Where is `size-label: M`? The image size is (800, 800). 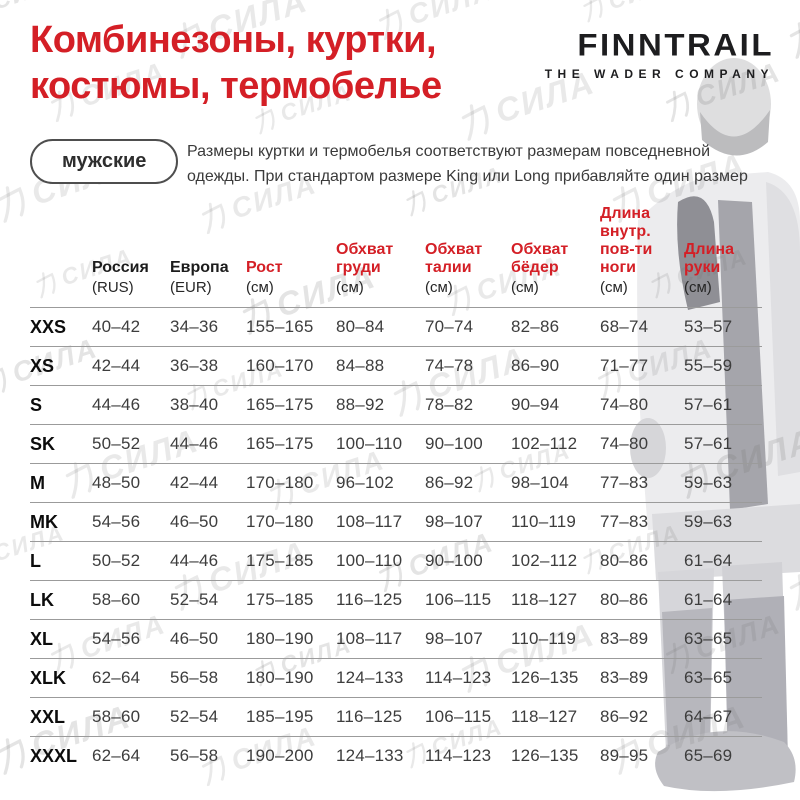
size-label: M is located at coordinates (61, 483).